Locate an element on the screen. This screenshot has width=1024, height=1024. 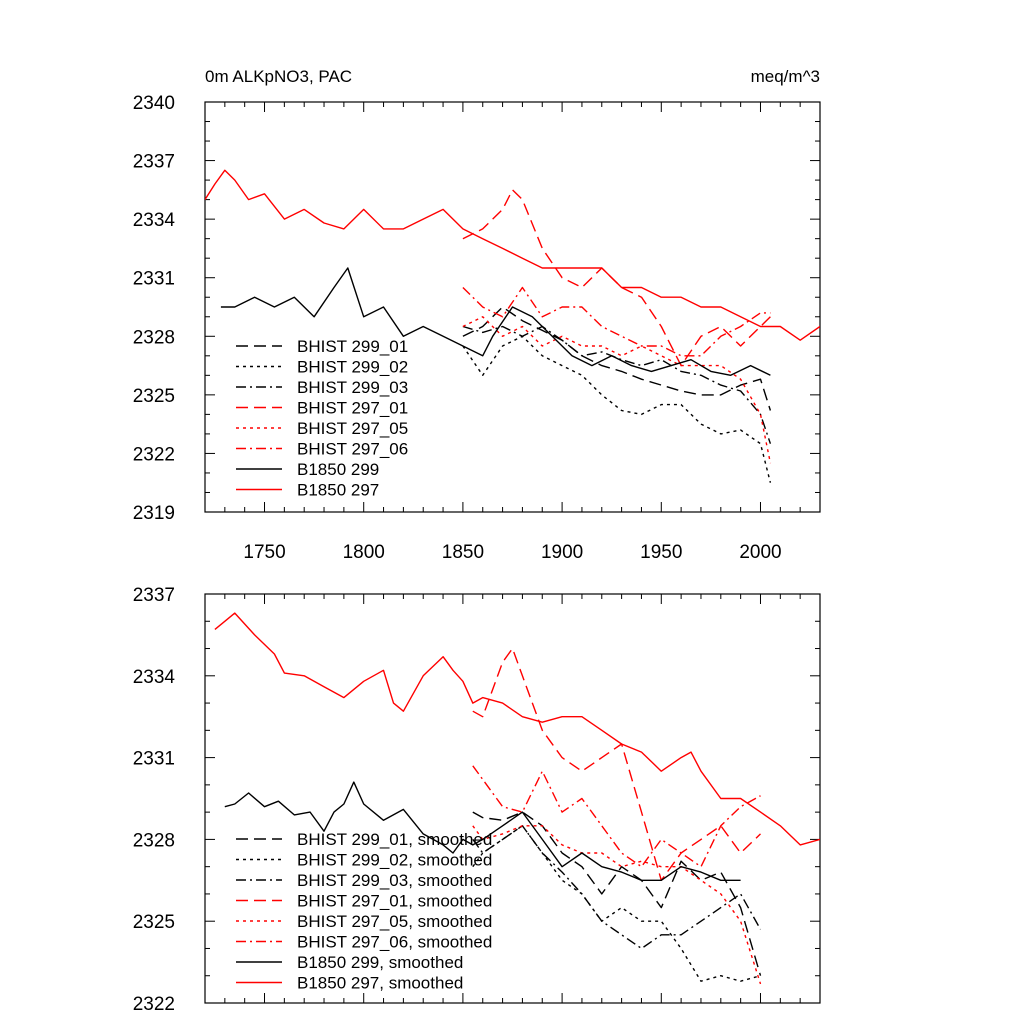
legend-label: BHIST 299_02 is located at coordinates (352, 367).